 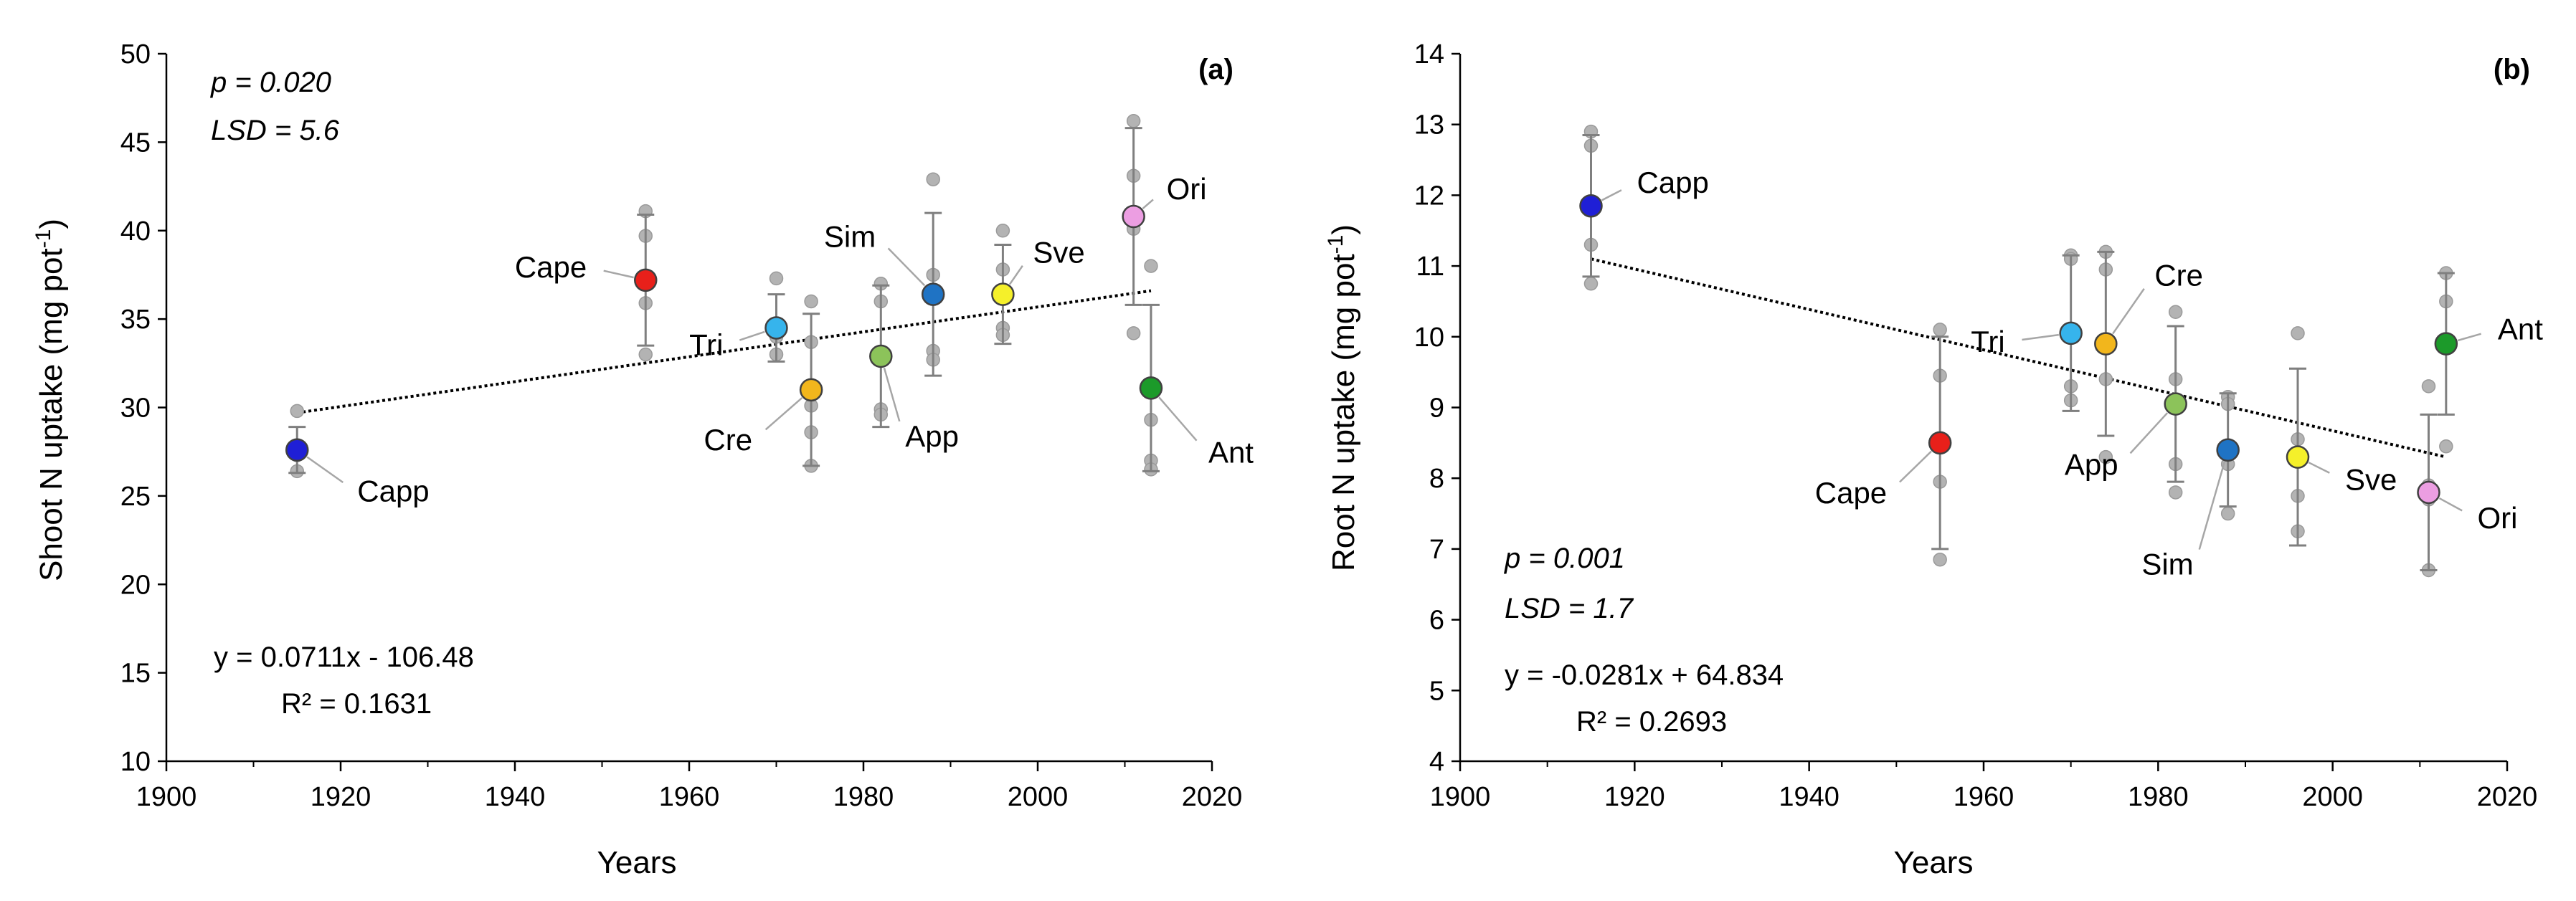 I want to click on panel-b-equation: y = -0.0281x + 64.834, so click(x=1644, y=675).